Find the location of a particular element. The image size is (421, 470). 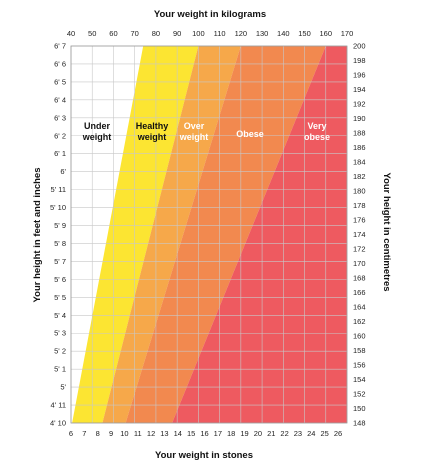

height-cm-tick-label: 188 is located at coordinates (359, 133).